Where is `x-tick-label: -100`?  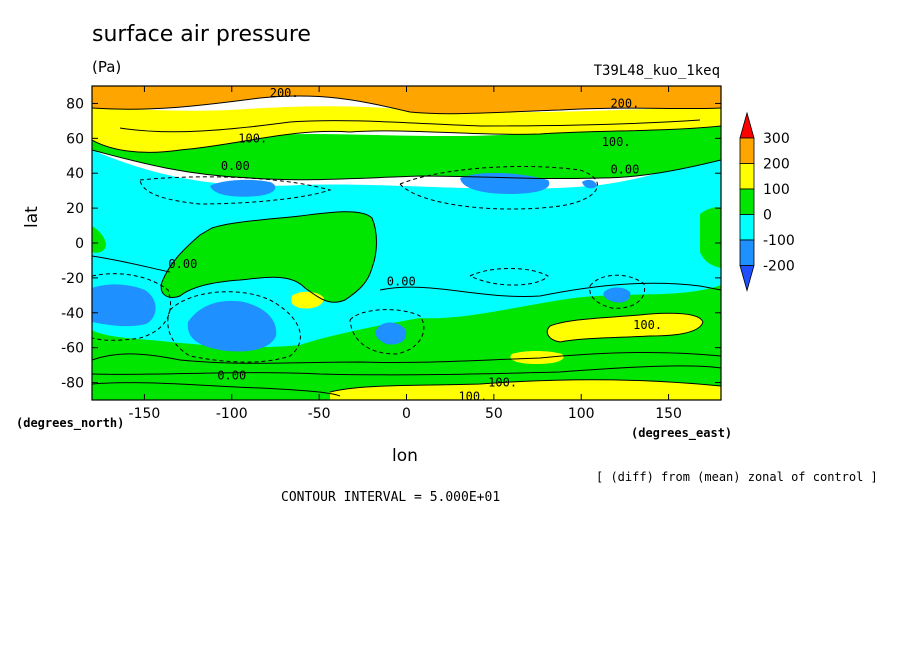
x-tick-label: -100 is located at coordinates (232, 414).